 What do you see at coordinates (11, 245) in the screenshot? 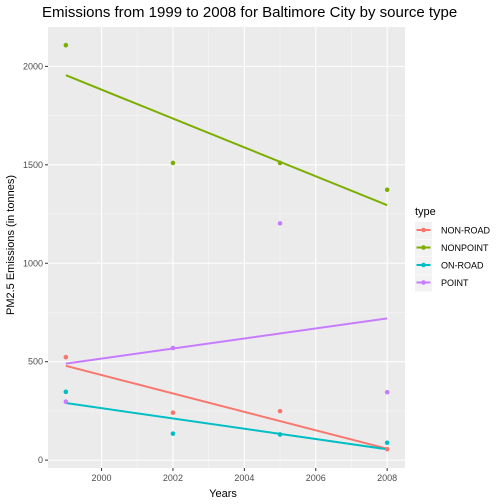
I see `y-axis-title: PM2.5 Emissions (in tonnes)` at bounding box center [11, 245].